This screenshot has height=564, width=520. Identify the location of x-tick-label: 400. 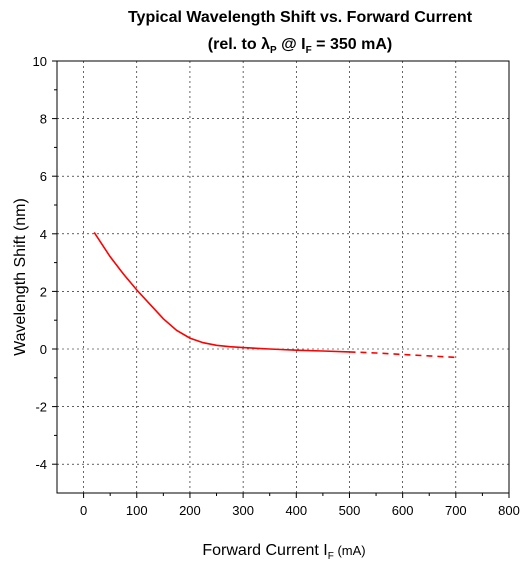
(296, 510).